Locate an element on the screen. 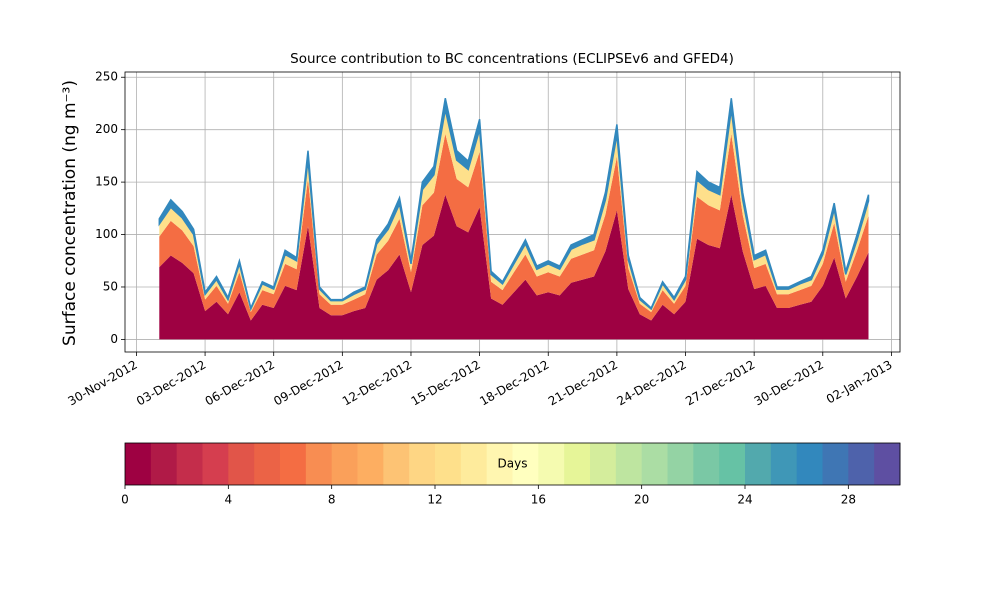  x-tick-label: 09-Dec-2012 is located at coordinates (308, 383).